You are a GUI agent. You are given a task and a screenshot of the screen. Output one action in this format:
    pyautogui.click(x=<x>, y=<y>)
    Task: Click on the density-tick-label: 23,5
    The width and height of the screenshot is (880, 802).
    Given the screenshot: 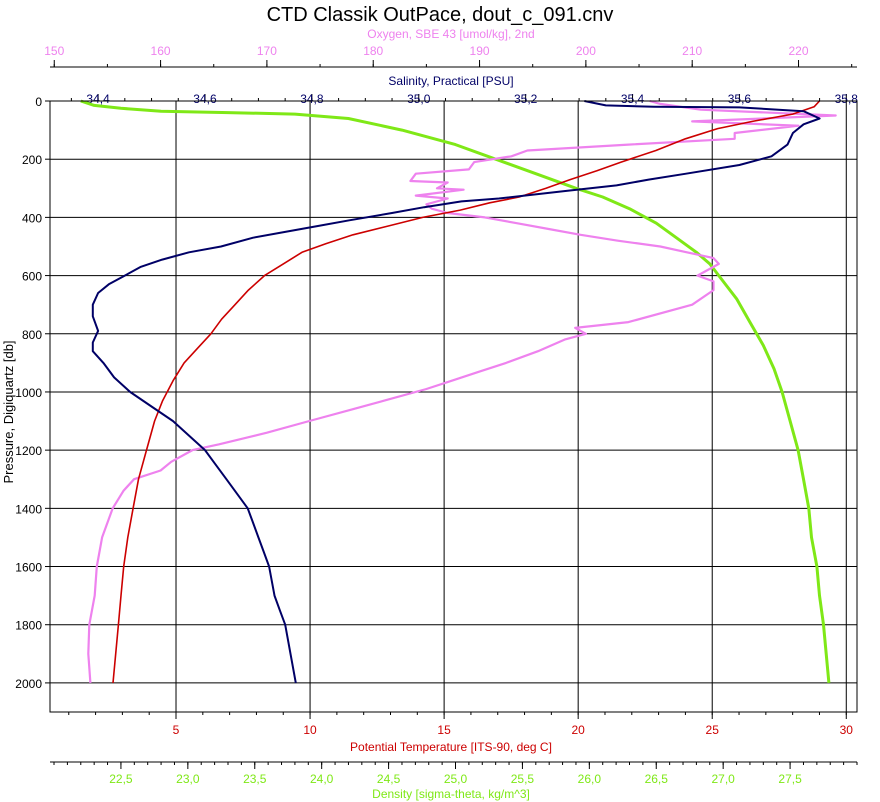 What is the action you would take?
    pyautogui.click(x=255, y=779)
    